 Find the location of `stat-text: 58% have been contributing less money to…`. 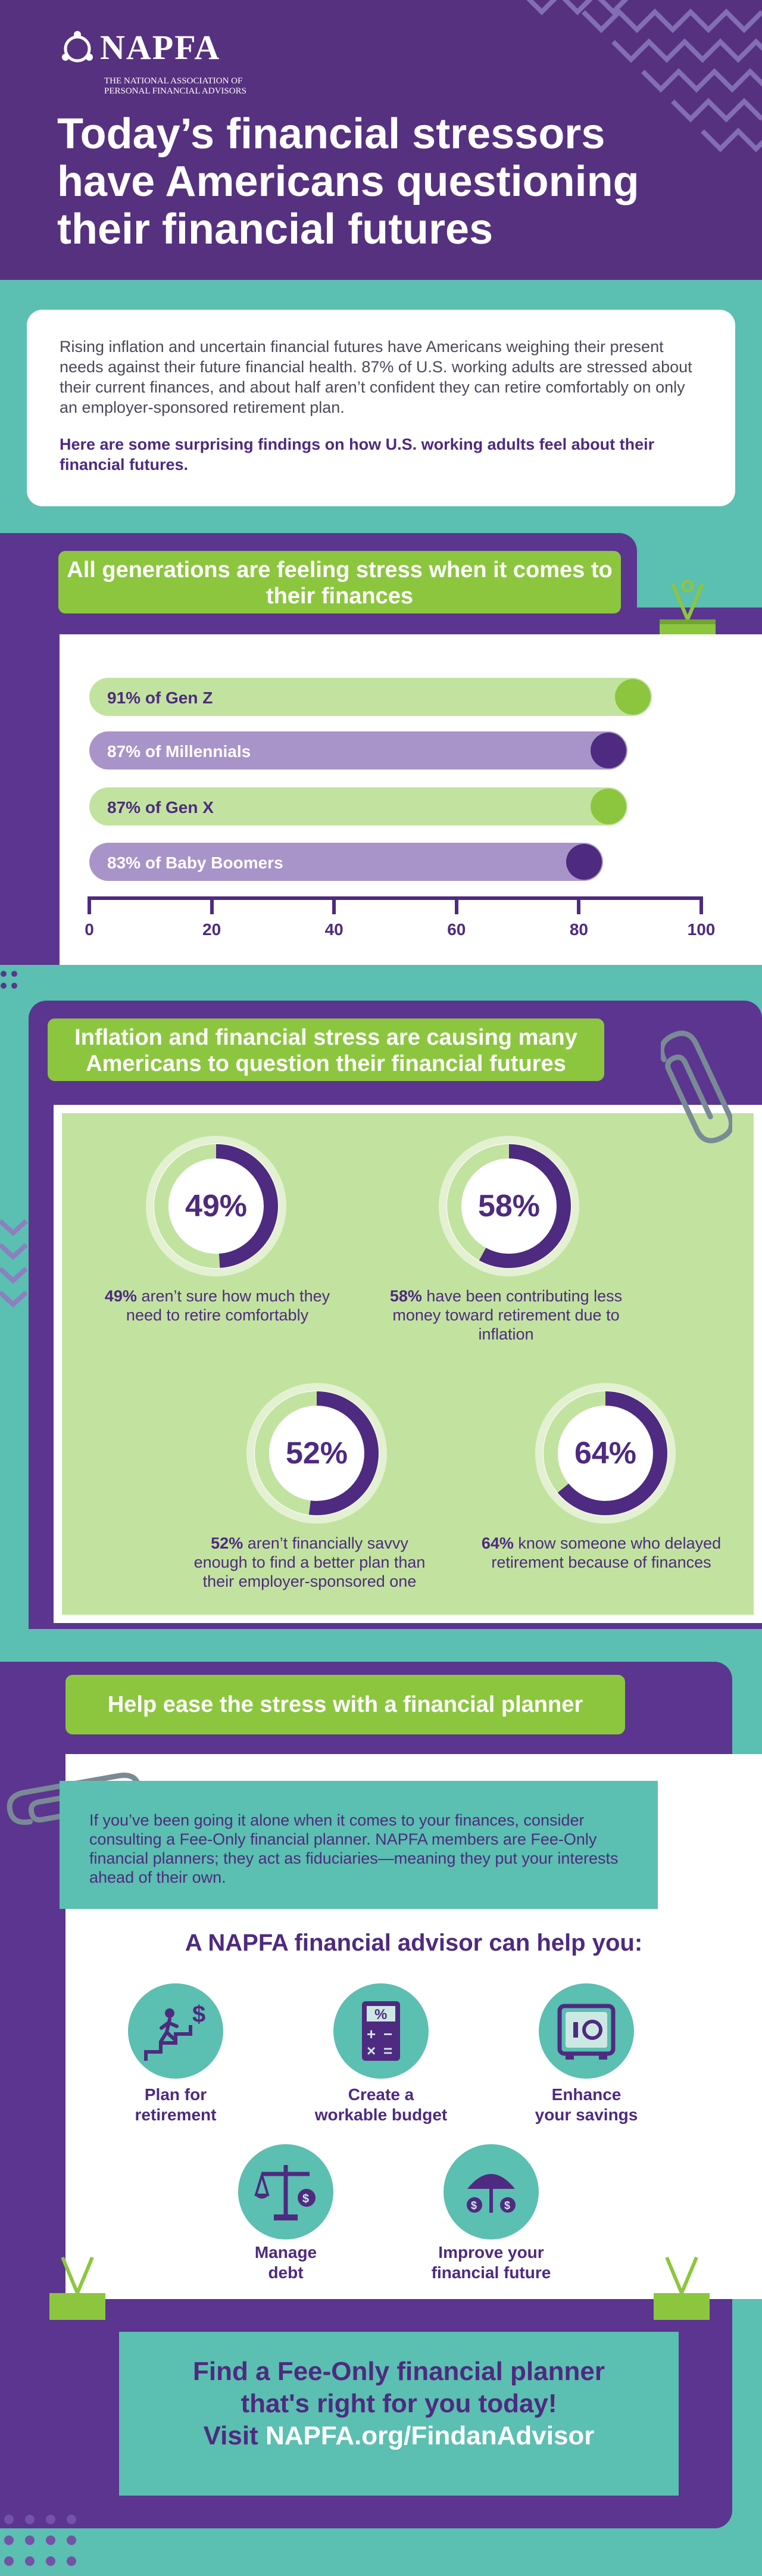

stat-text: 58% have been contributing less money to… is located at coordinates (506, 1315).